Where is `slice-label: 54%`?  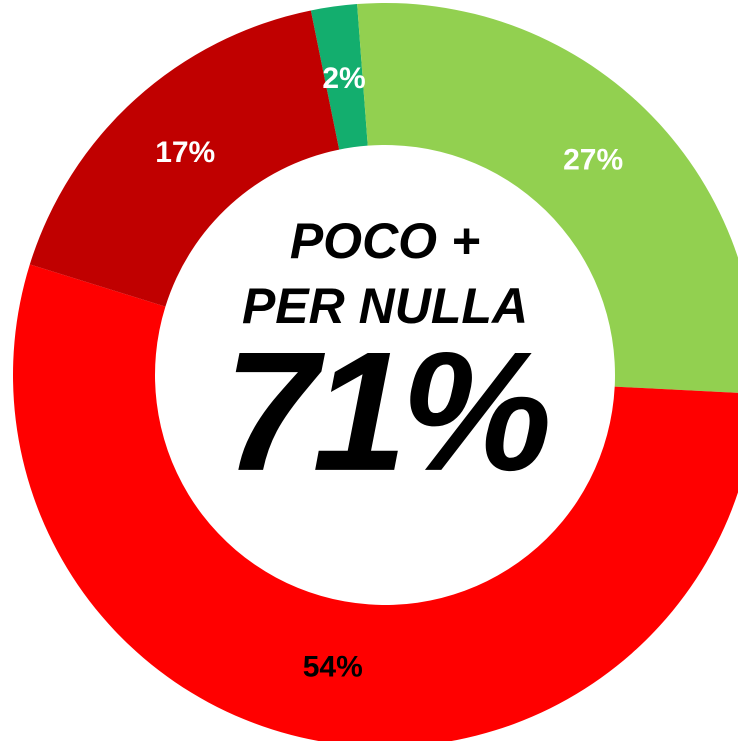
slice-label: 54% is located at coordinates (333, 666).